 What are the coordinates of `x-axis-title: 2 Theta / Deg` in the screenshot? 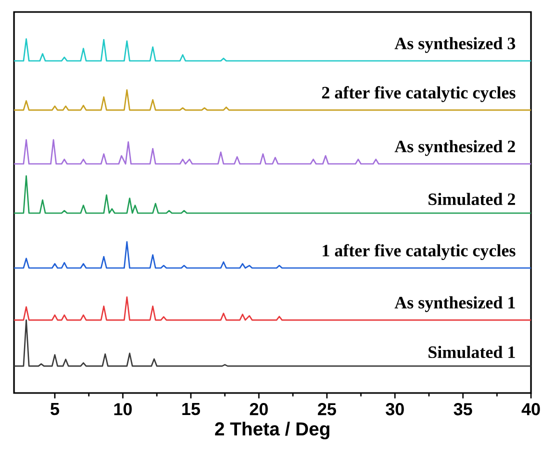 It's located at (272, 431).